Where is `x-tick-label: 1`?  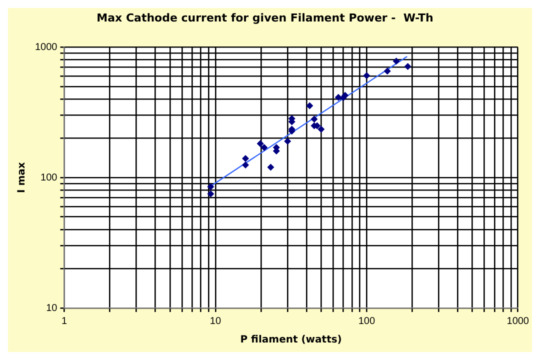
x-tick-label: 1 is located at coordinates (64, 321).